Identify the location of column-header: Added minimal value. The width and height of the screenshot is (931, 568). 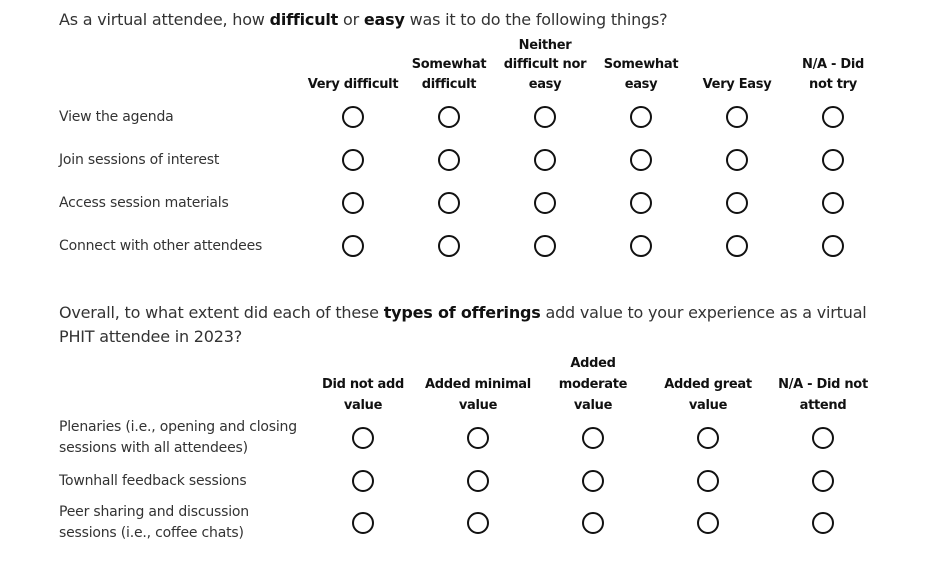
(478, 381).